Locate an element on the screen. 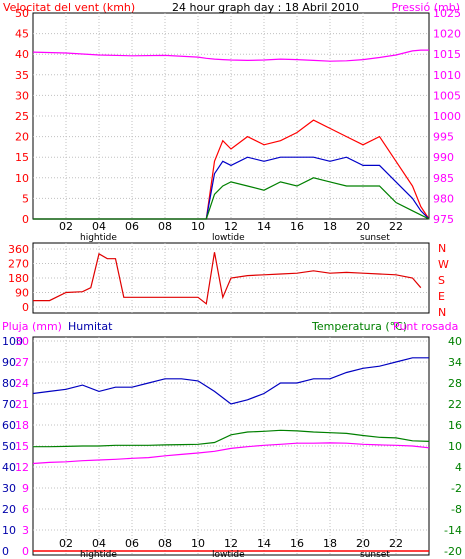  temperature-tick-label: 28 is located at coordinates (455, 383).